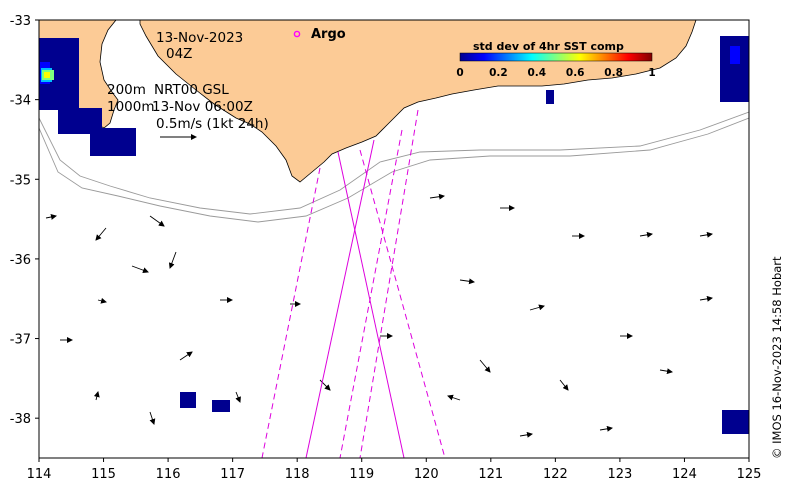 This screenshot has height=492, width=791. What do you see at coordinates (498, 73) in the screenshot?
I see `colorbar-tick-label: 0.2` at bounding box center [498, 73].